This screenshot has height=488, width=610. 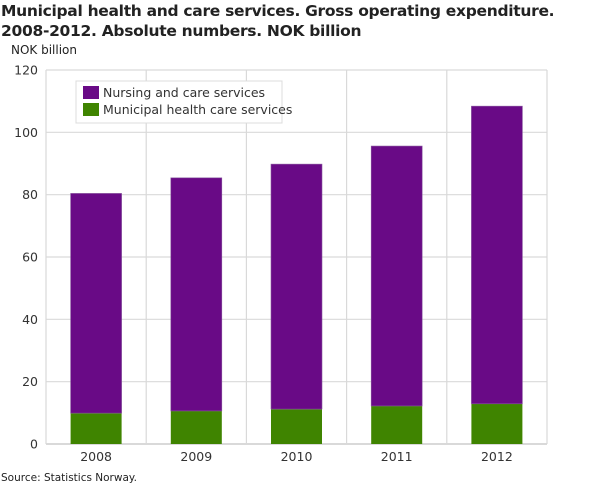 I want to click on bar-nursing-and-care-services-2008, so click(x=96, y=303).